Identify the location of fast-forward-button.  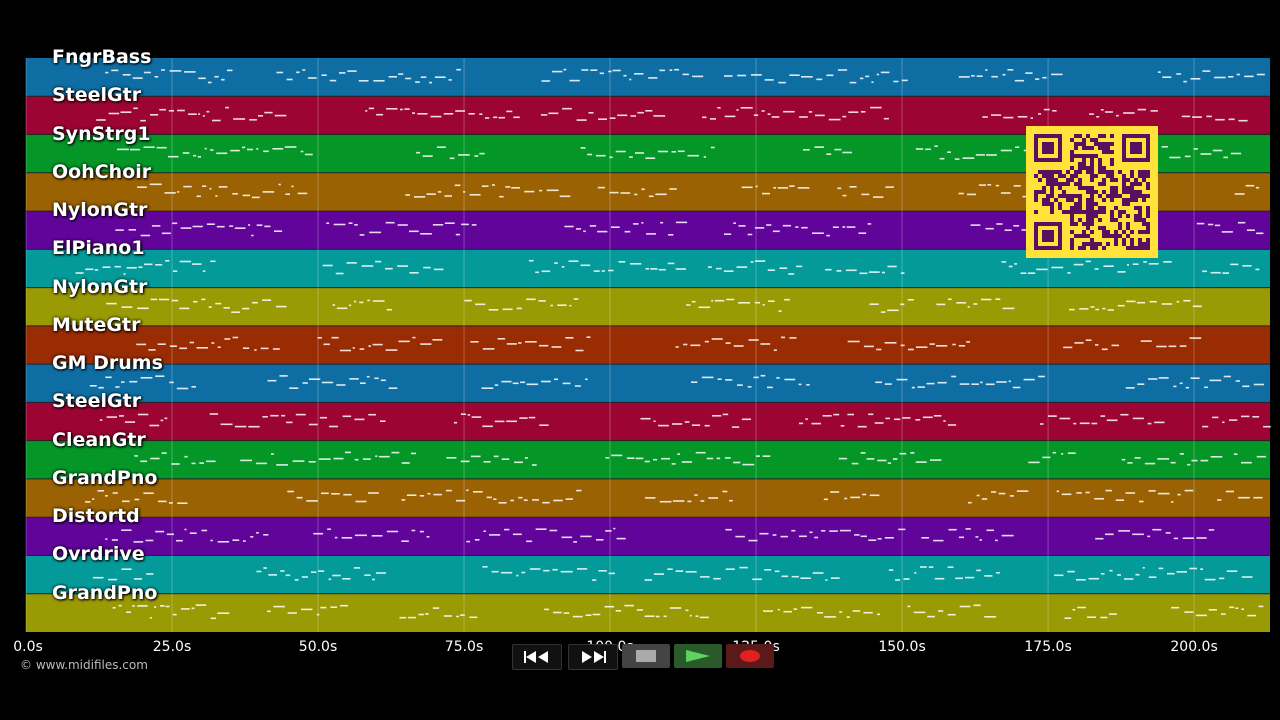
(593, 657).